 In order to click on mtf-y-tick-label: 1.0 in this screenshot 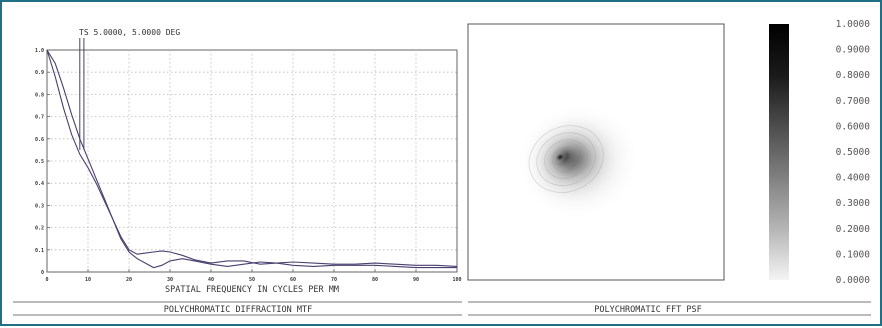, I will do `click(39, 51)`.